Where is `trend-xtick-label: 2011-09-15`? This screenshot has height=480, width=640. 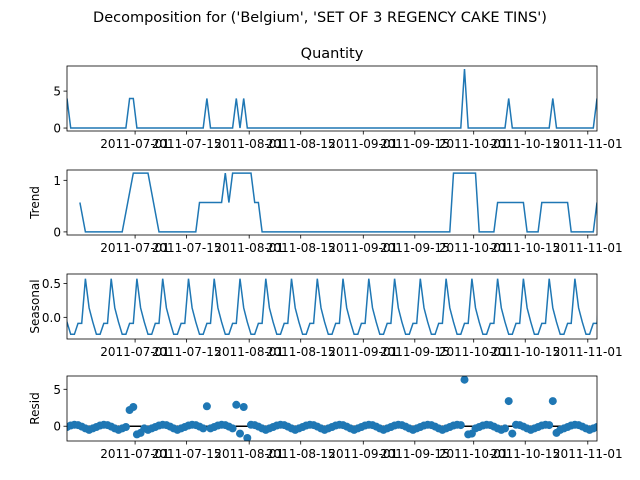 trend-xtick-label: 2011-09-15 is located at coordinates (415, 248).